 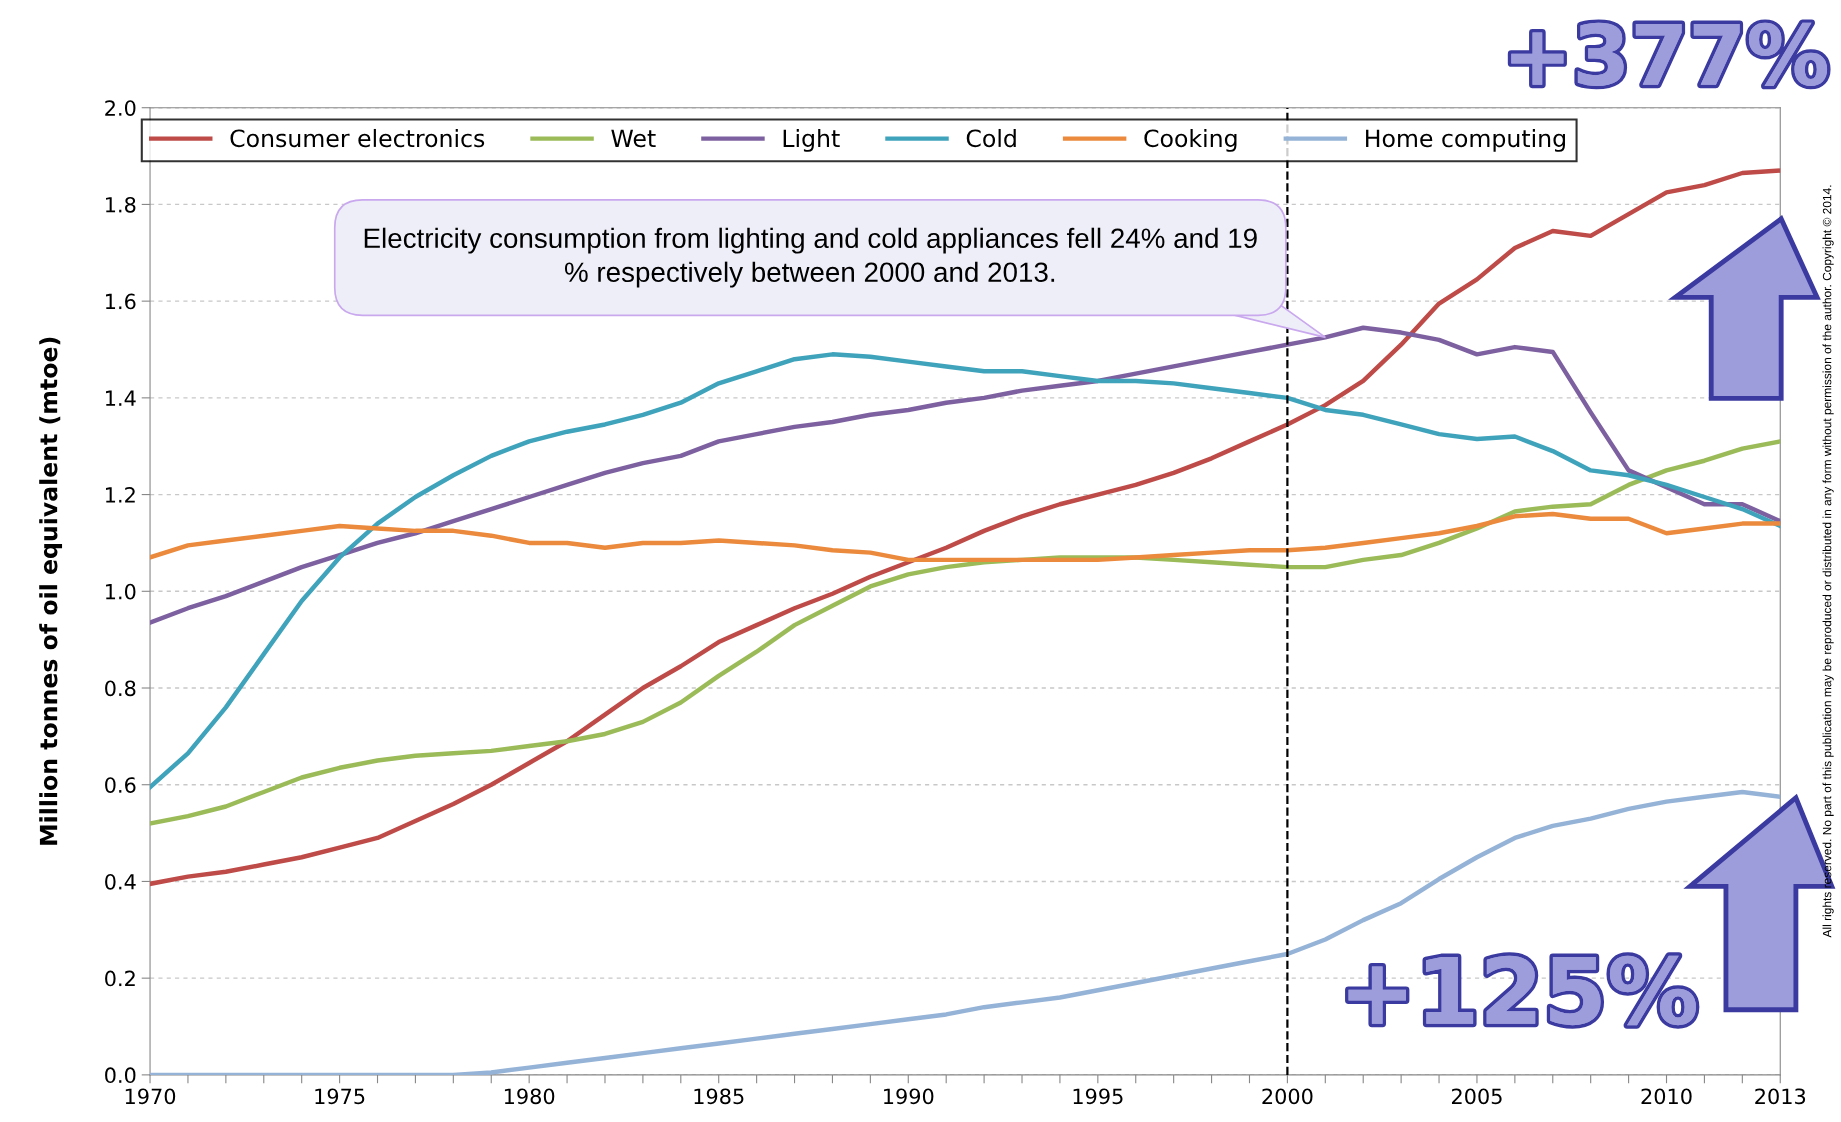 I want to click on annotation: +125%, so click(x=1522, y=990).